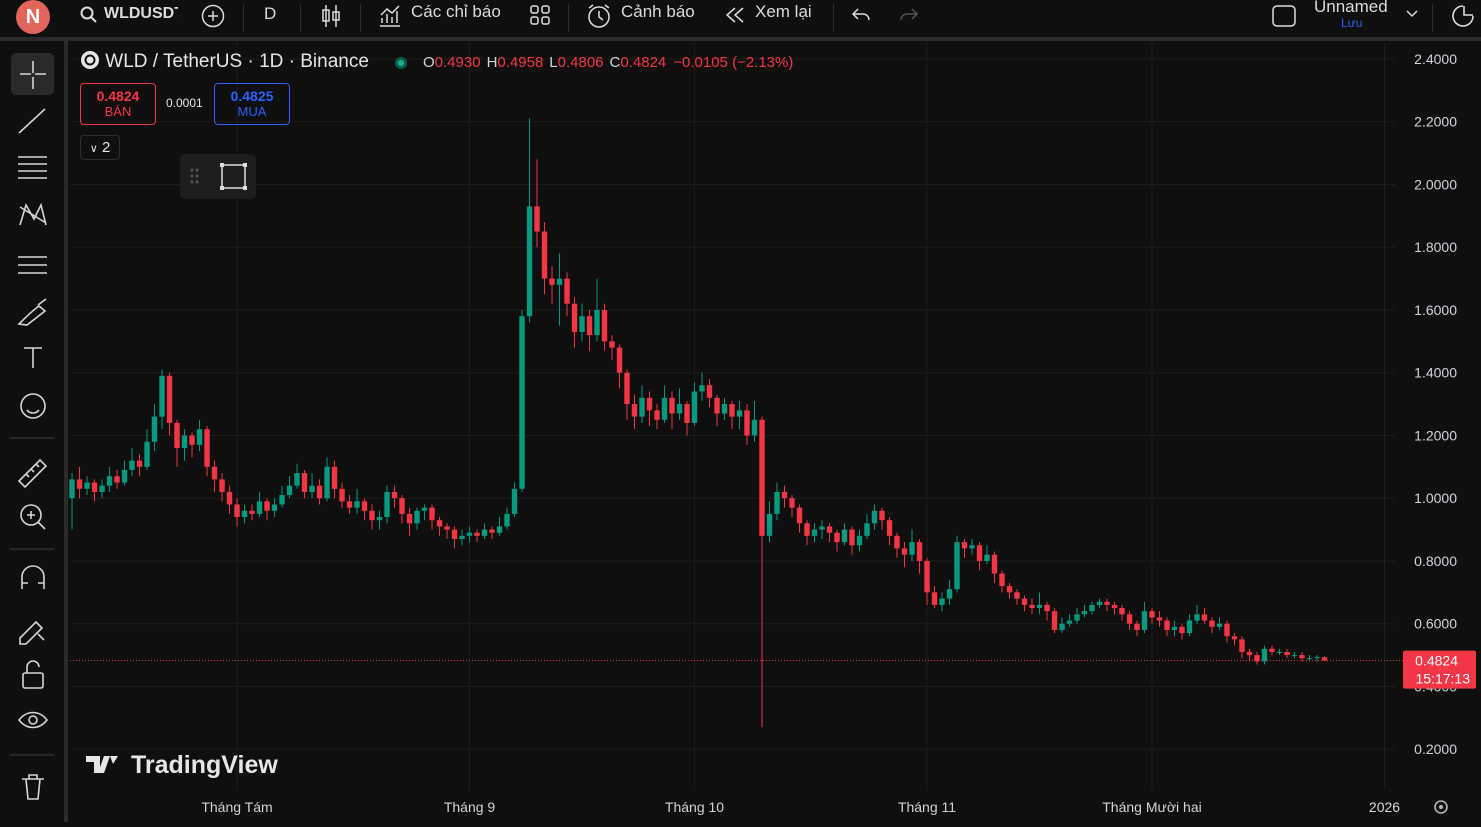 Image resolution: width=1481 pixels, height=827 pixels. What do you see at coordinates (740, 39) in the screenshot?
I see `toolbar-border` at bounding box center [740, 39].